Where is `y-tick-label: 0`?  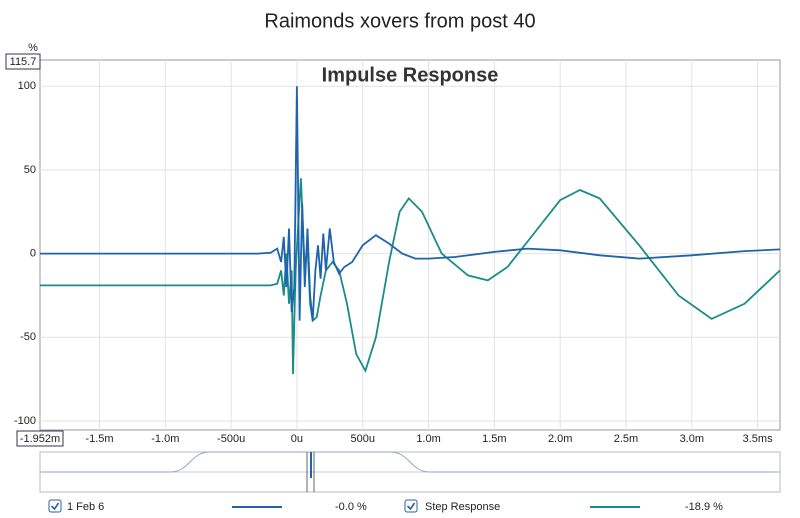 y-tick-label: 0 is located at coordinates (33, 254).